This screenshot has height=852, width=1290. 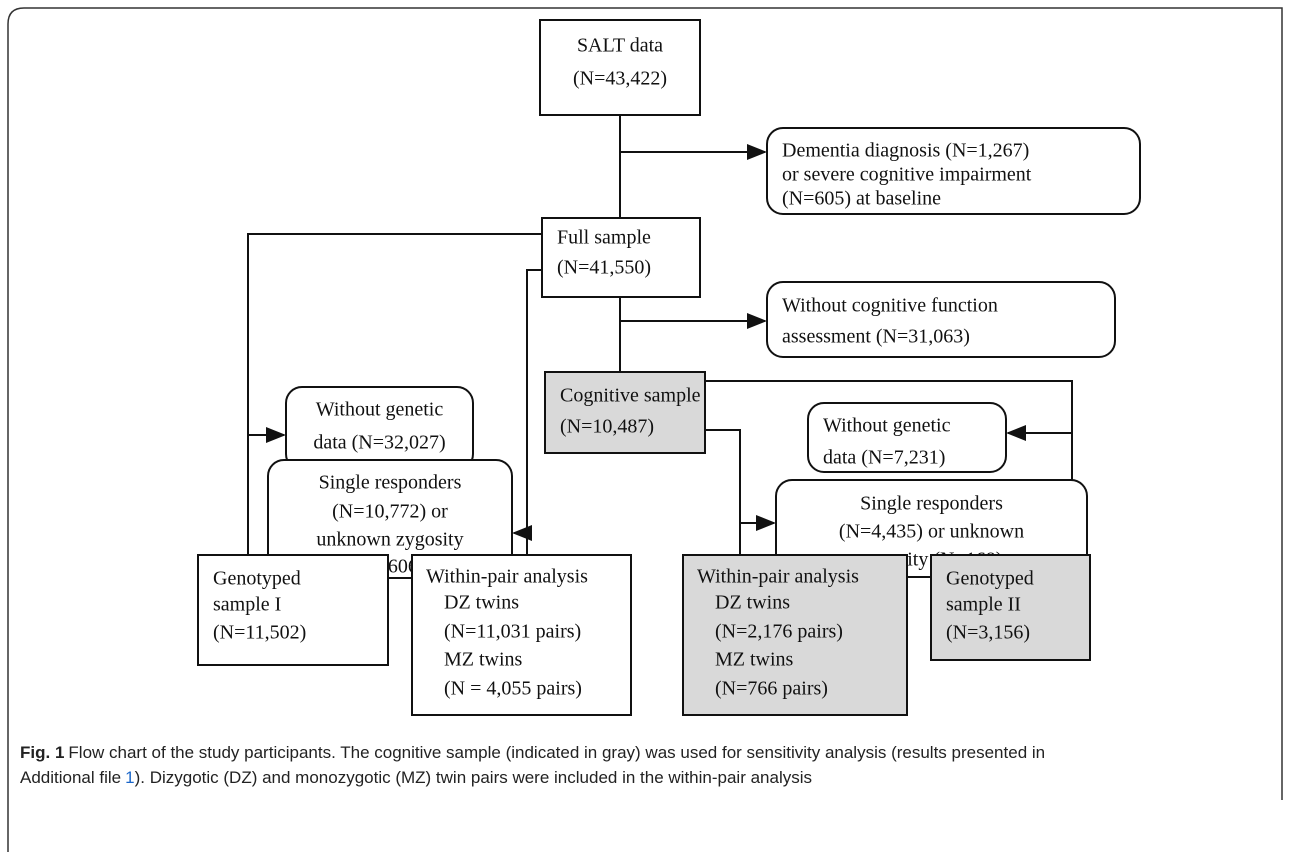 What do you see at coordinates (513, 689) in the screenshot?
I see `node-label: (N = 4,055 pairs)` at bounding box center [513, 689].